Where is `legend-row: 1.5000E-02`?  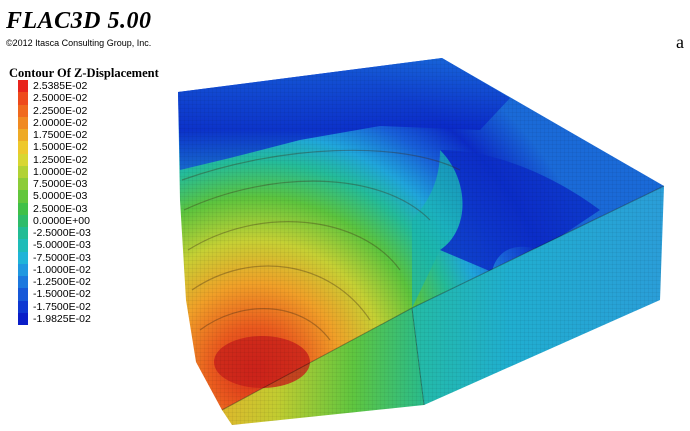 legend-row: 1.5000E-02 is located at coordinates (54, 147).